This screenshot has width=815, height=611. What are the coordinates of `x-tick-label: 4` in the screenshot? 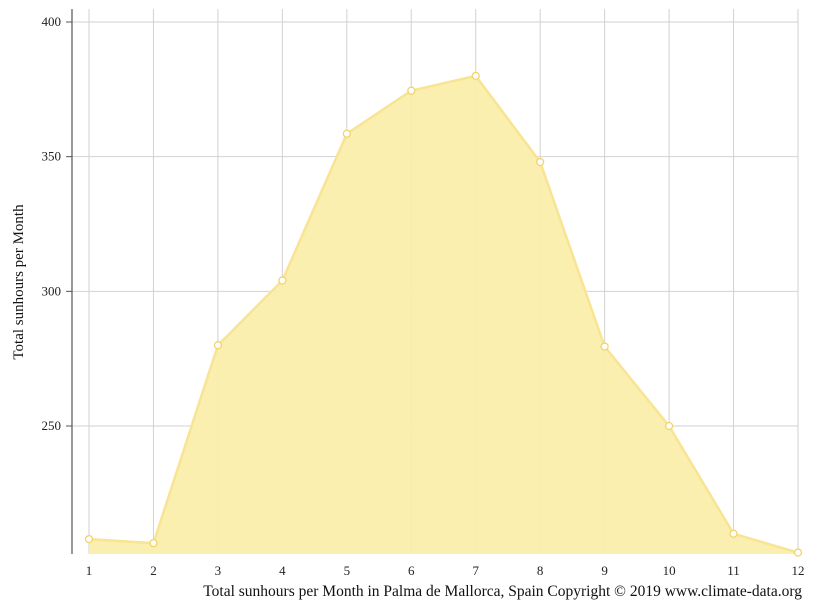 It's located at (282, 570).